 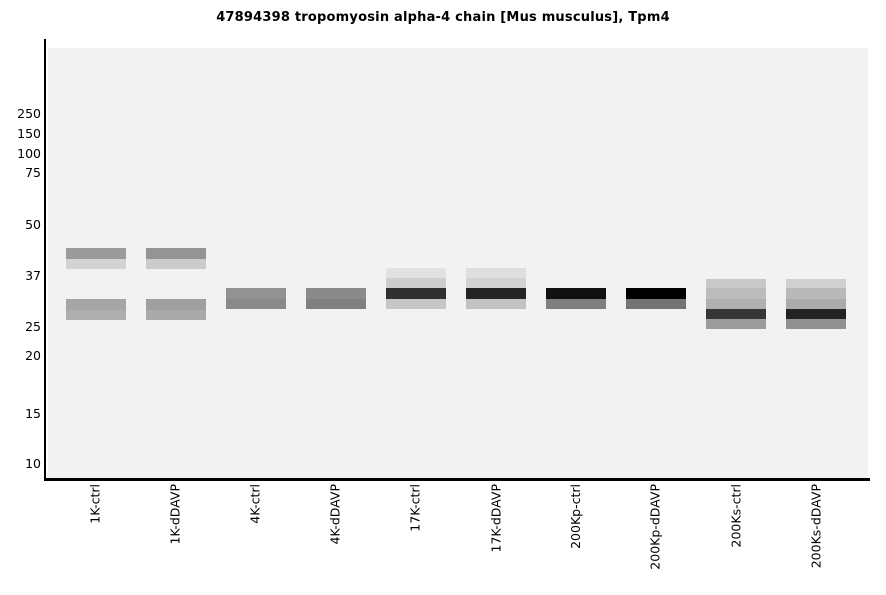 I want to click on y-axis-line, so click(x=45, y=260).